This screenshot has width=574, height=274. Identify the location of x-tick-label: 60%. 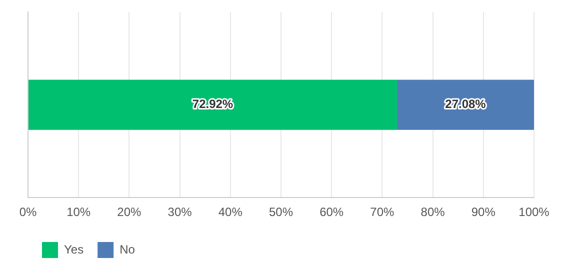
(332, 212).